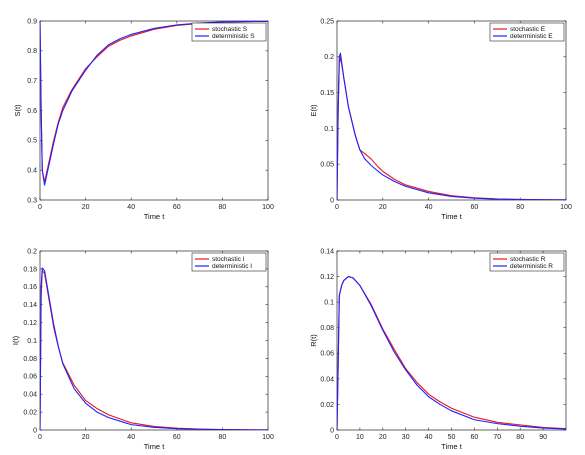 The height and width of the screenshot is (455, 585). What do you see at coordinates (327, 93) in the screenshot?
I see `y-tick-label: 0.15` at bounding box center [327, 93].